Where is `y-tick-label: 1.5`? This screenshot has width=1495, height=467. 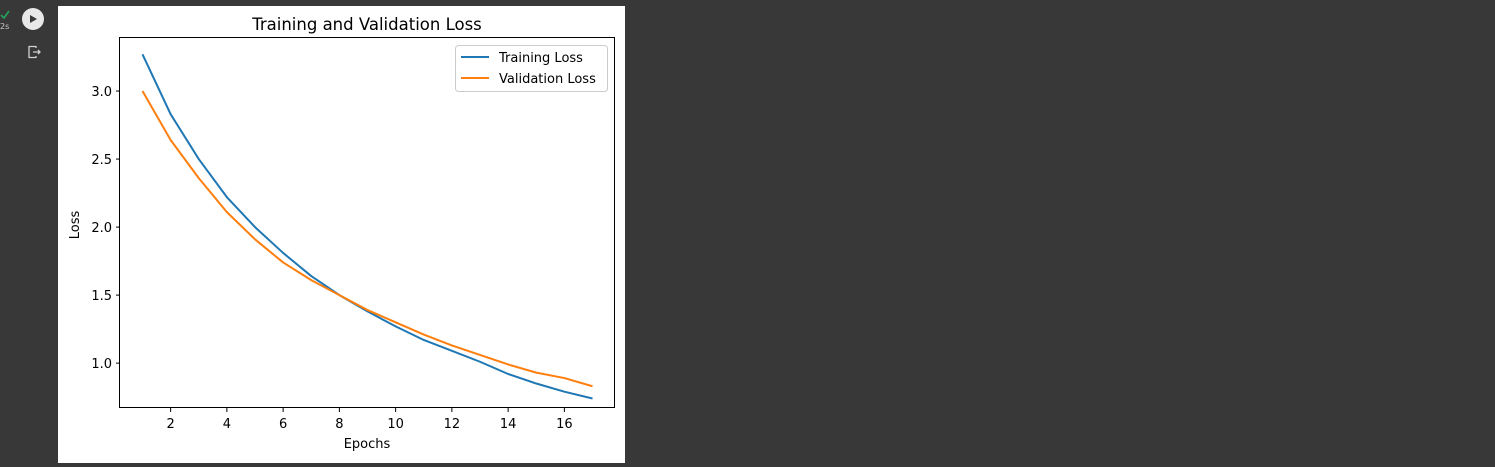
y-tick-label: 1.5 is located at coordinates (101, 296).